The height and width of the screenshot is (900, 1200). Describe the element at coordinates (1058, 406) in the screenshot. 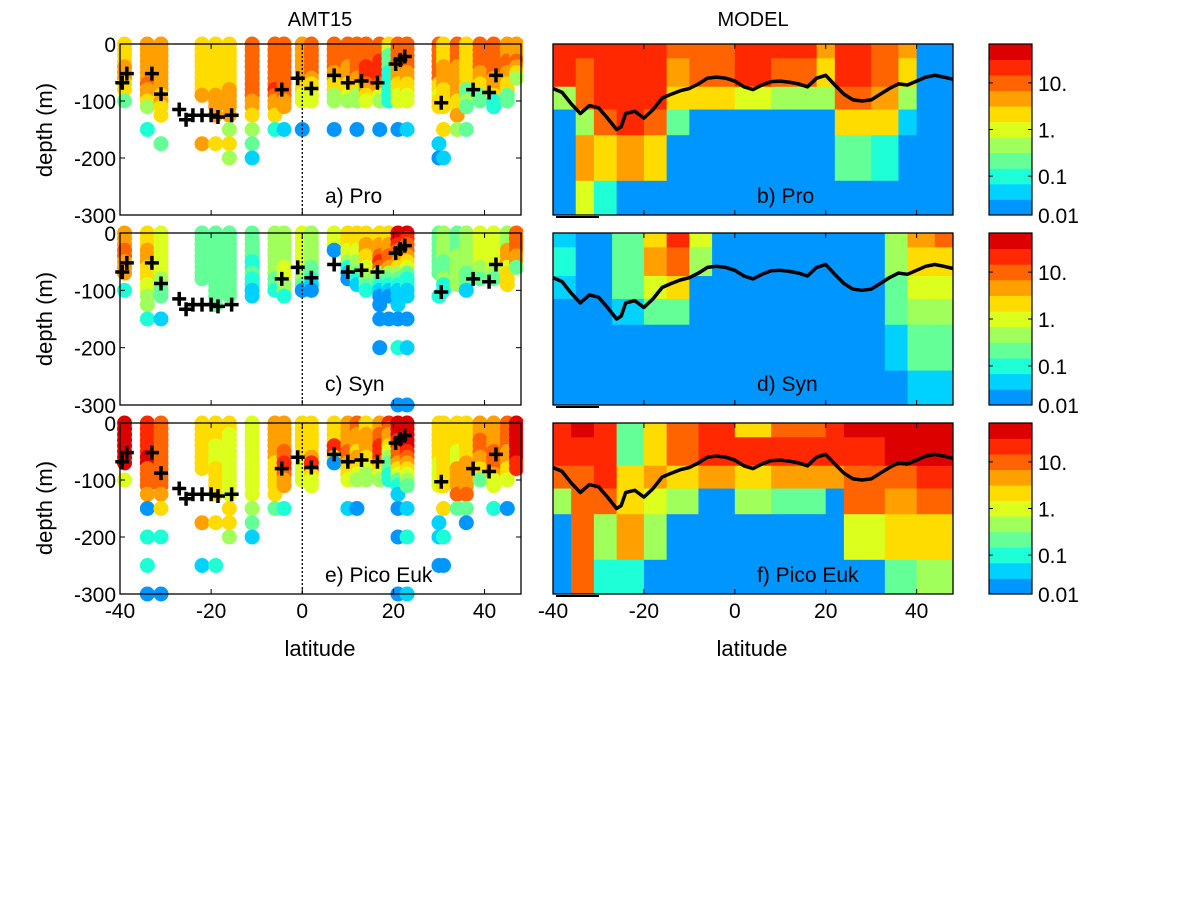

I see `colorbar-tick-label: 0.01` at that location.